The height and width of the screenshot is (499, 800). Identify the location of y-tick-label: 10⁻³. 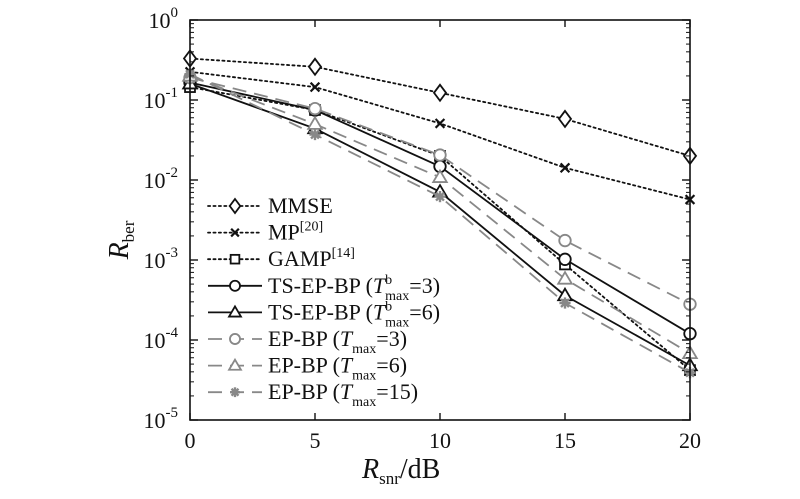
(161, 259).